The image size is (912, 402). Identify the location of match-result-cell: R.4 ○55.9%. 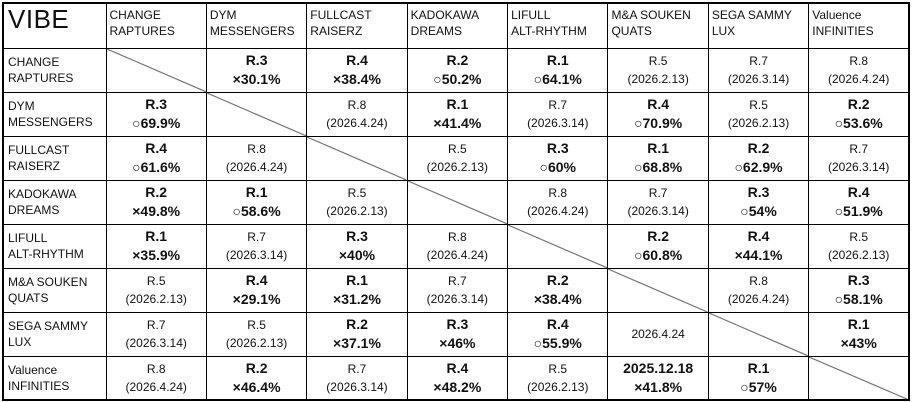
(558, 334).